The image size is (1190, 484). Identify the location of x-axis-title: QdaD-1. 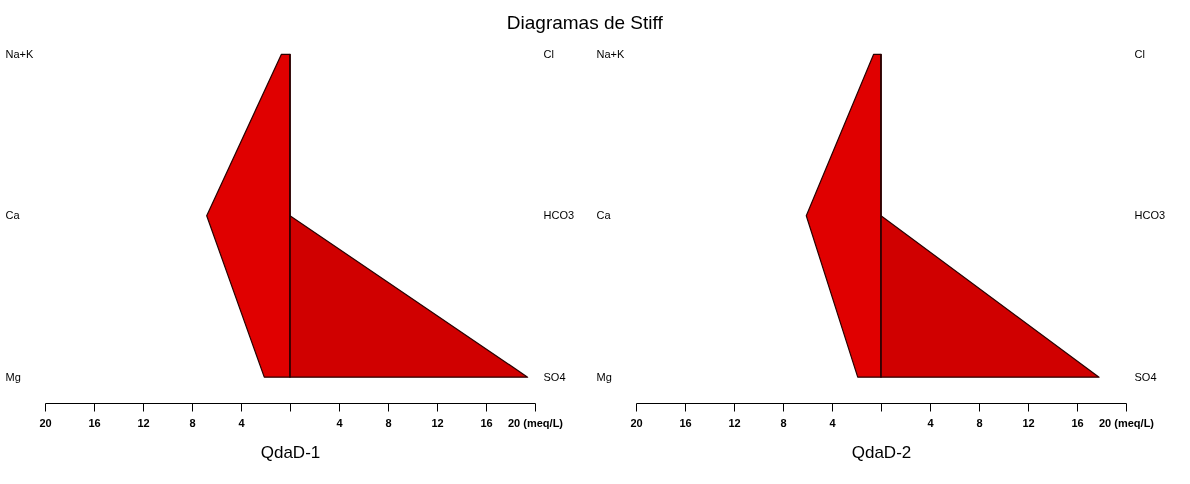
(290, 452).